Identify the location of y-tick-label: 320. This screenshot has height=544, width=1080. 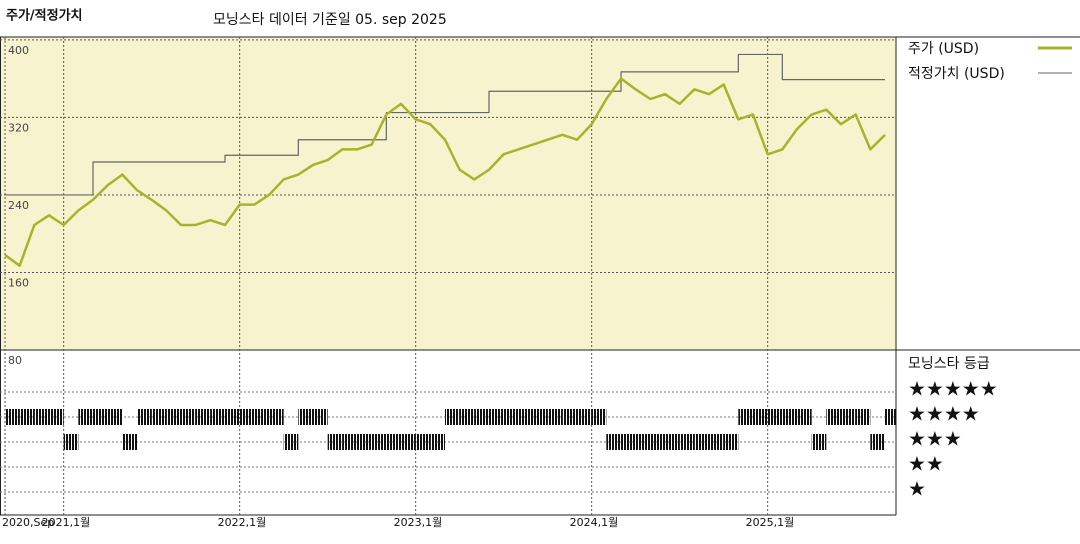
(18, 127).